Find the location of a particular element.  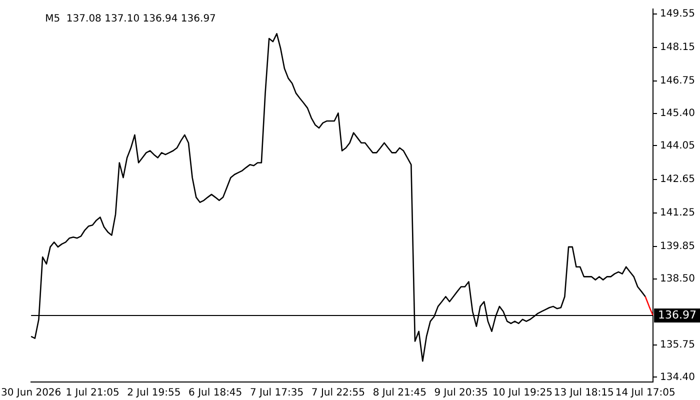

x-tick-label: 10 Jul 19:25 is located at coordinates (522, 393).